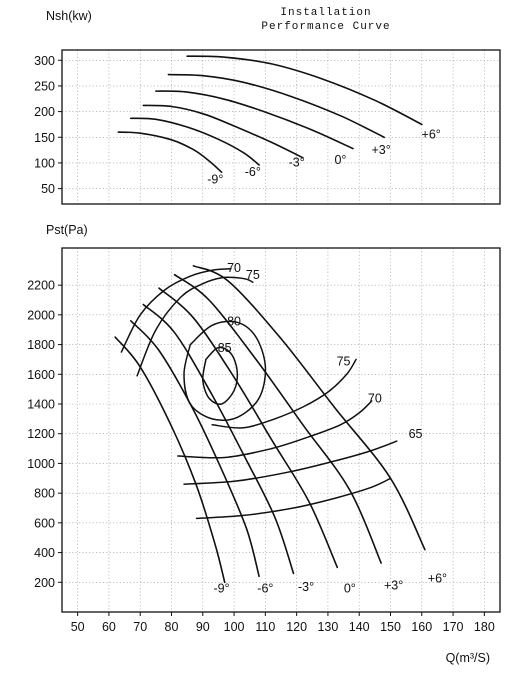  What do you see at coordinates (41, 315) in the screenshot?
I see `y-tick-label: 2000` at bounding box center [41, 315].